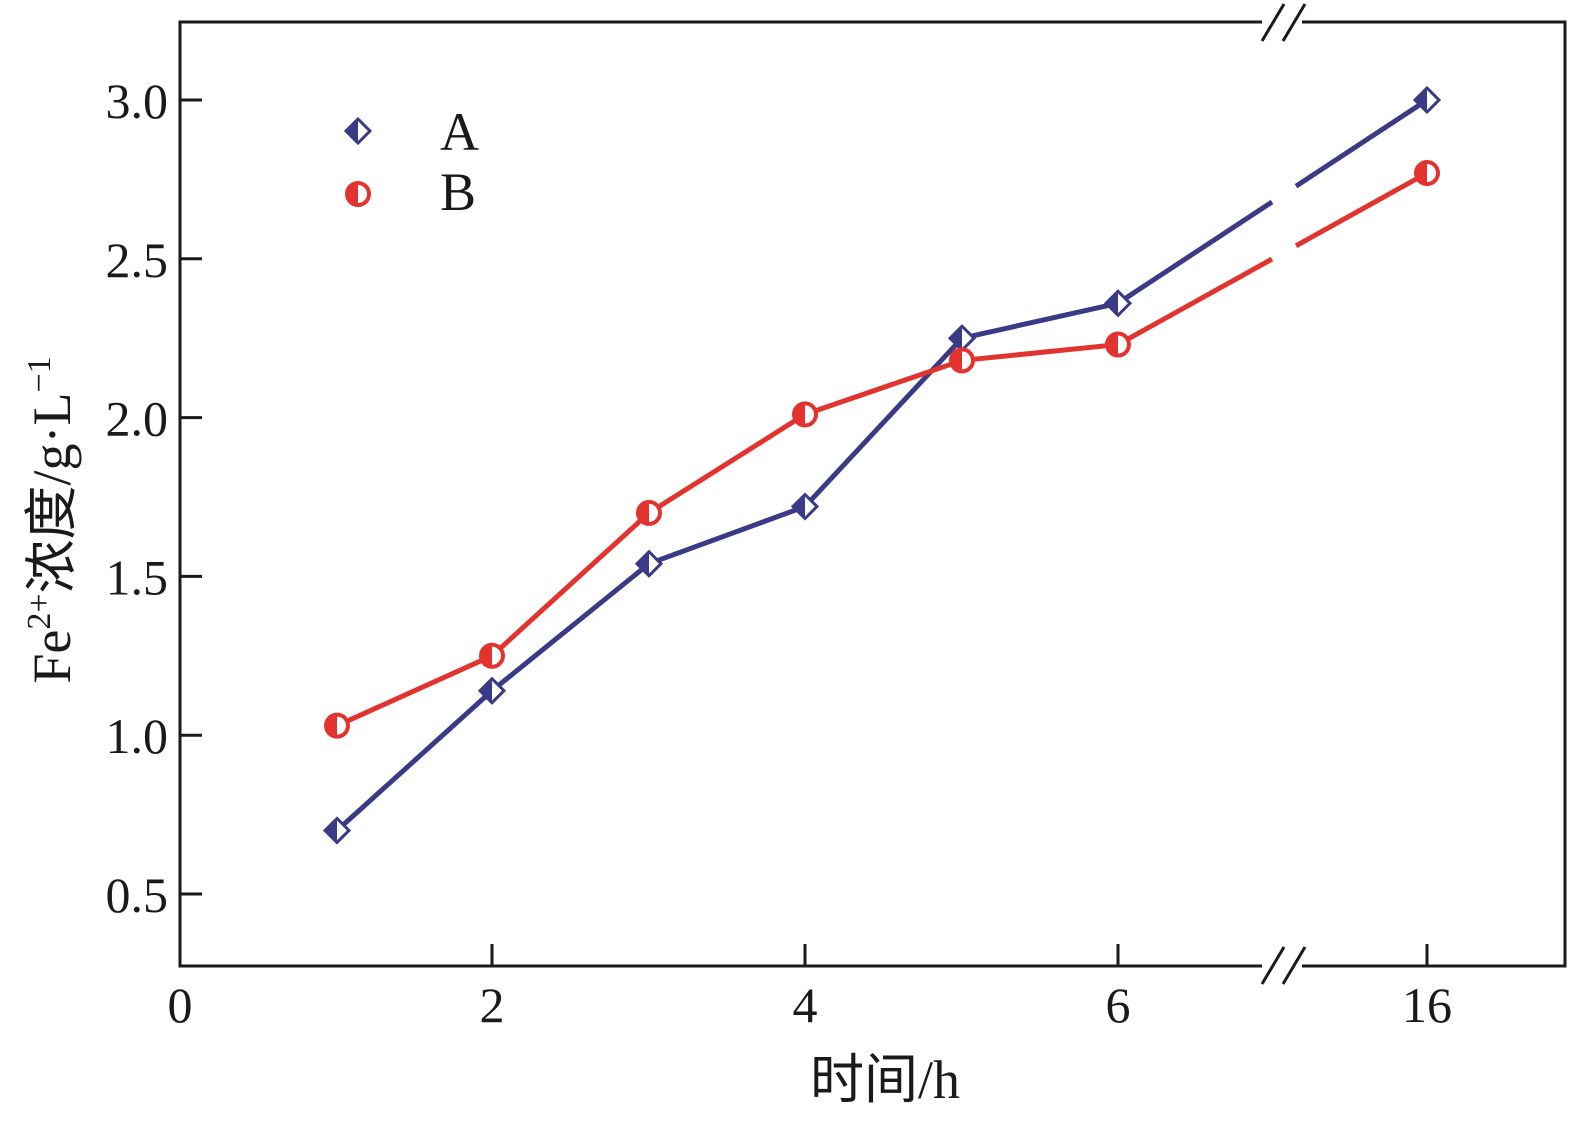 The image size is (1590, 1136). What do you see at coordinates (458, 192) in the screenshot?
I see `legend-label-b: B` at bounding box center [458, 192].